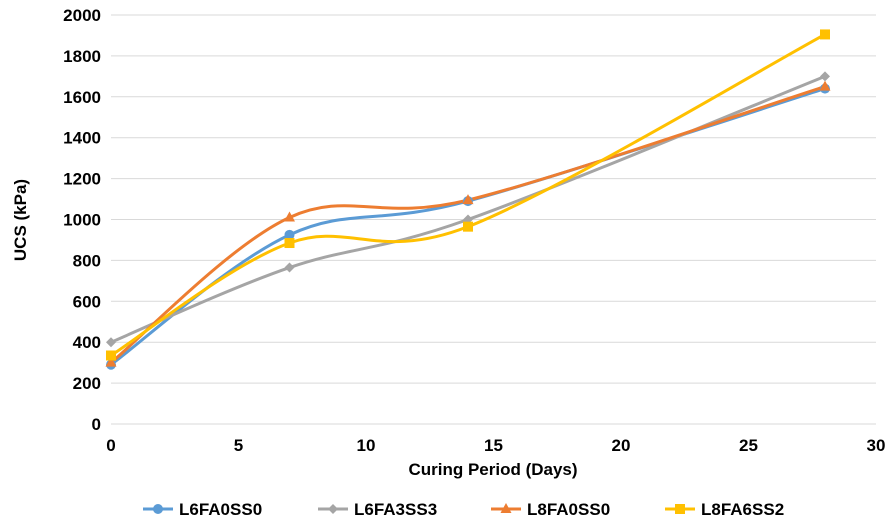  I want to click on y-tick-label: 1600, so click(82, 97).